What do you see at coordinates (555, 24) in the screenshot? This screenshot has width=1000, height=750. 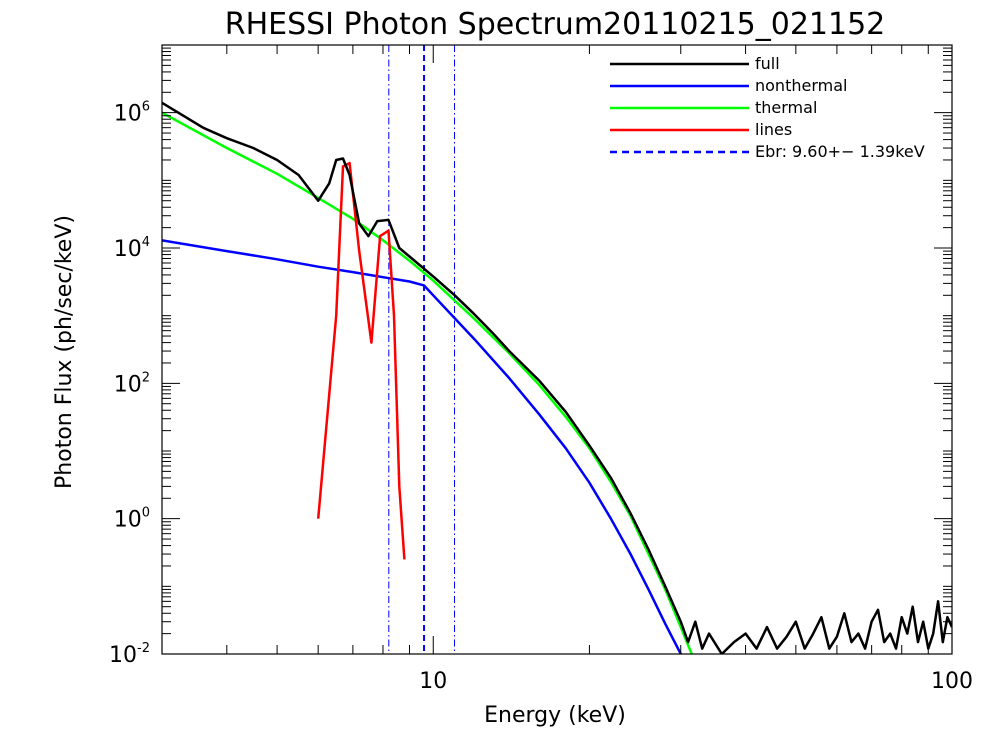 I see `chart-title: RHESSI Photon Spectrum20110215_021152` at bounding box center [555, 24].